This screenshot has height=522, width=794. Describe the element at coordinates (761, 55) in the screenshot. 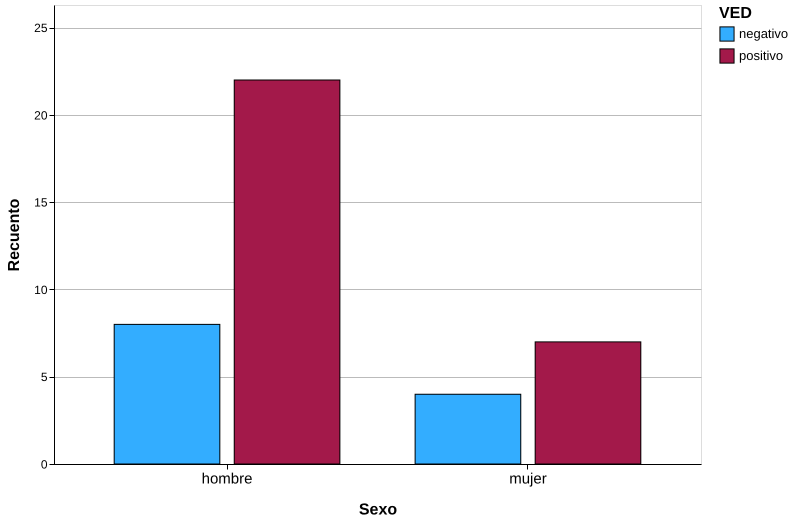

I see `legend-label: positivo` at that location.